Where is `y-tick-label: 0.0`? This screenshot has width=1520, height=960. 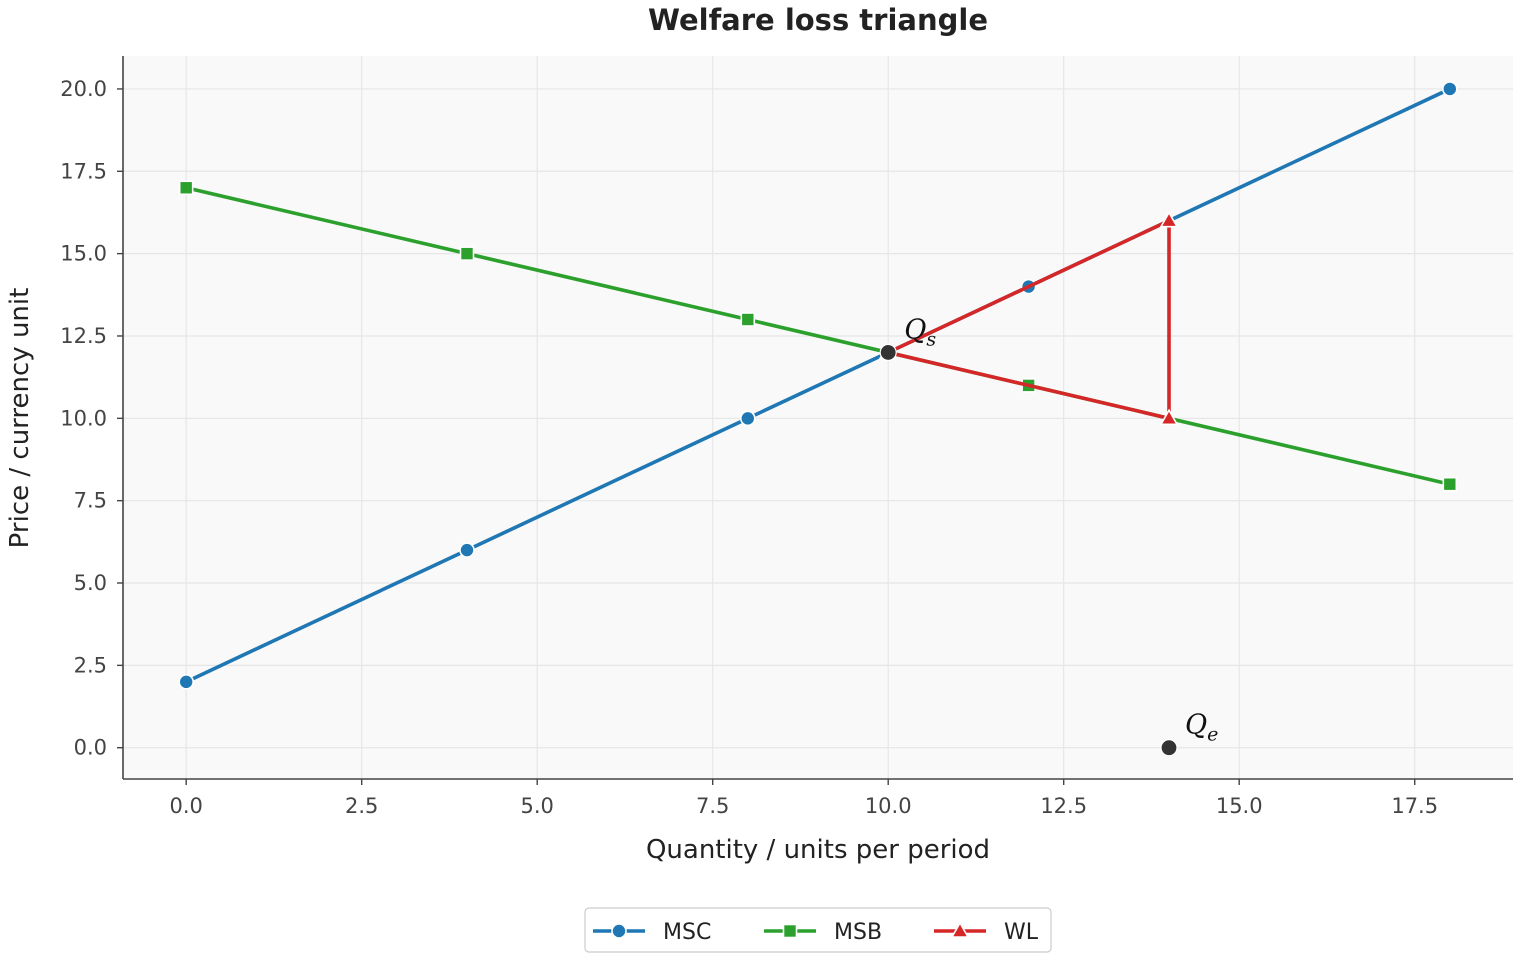 y-tick-label: 0.0 is located at coordinates (90, 748).